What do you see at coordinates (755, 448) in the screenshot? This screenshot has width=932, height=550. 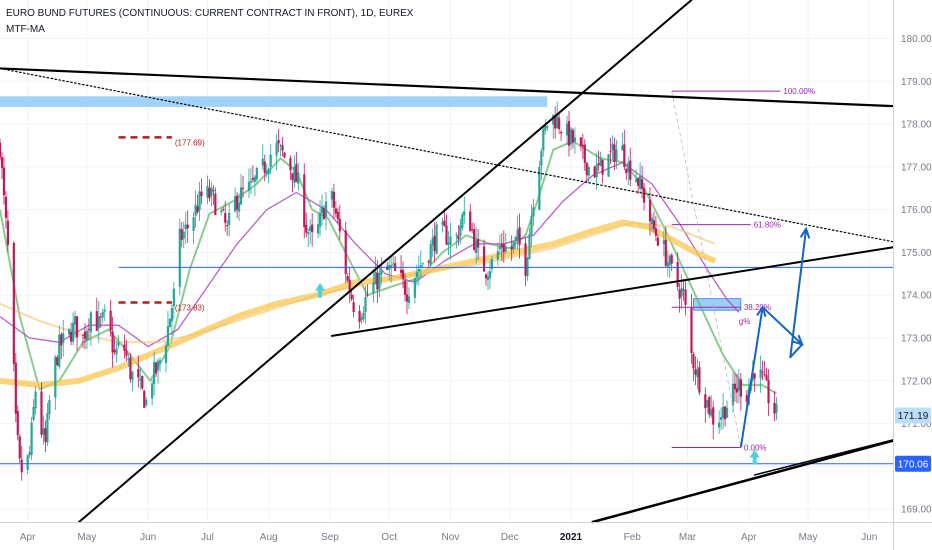 I see `fib-0-label: 0.00%` at bounding box center [755, 448].